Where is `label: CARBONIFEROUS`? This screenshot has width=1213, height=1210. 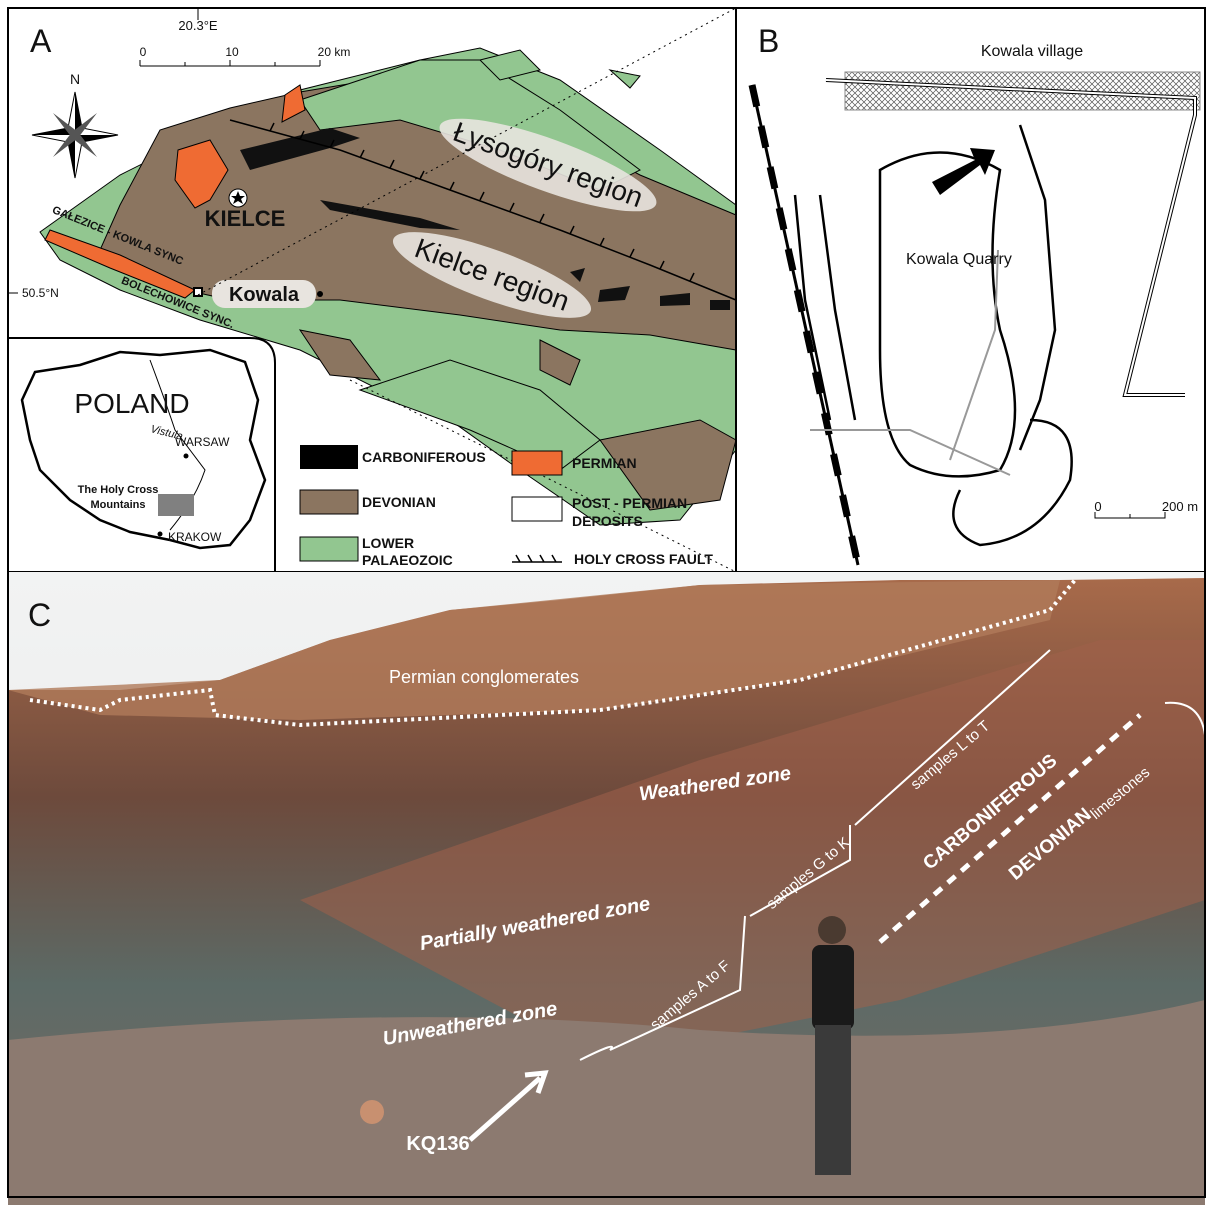
label: CARBONIFEROUS is located at coordinates (424, 457).